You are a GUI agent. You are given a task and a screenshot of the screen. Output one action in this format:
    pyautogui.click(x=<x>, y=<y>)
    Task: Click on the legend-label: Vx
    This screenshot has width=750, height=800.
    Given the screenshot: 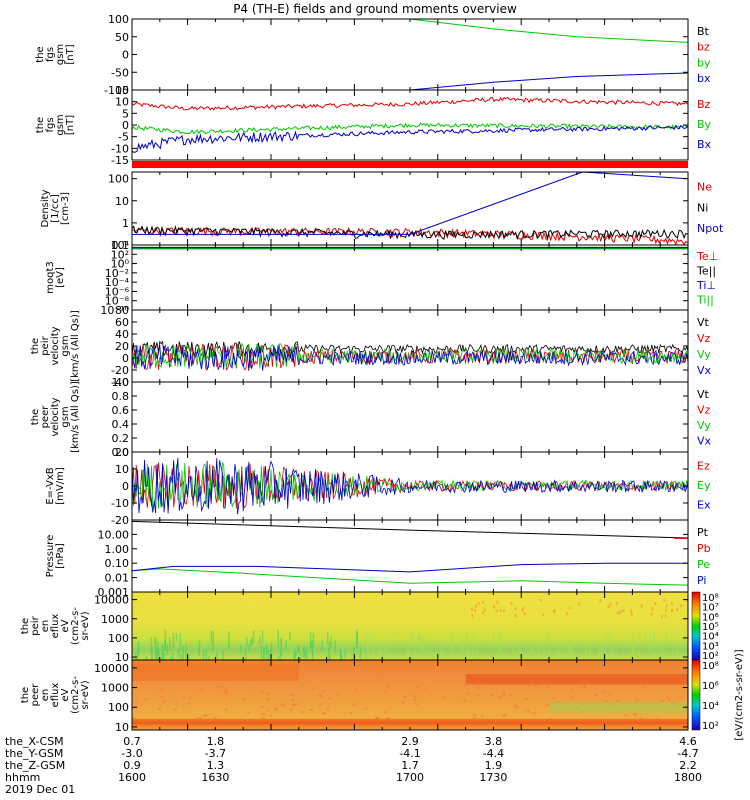 What is the action you would take?
    pyautogui.click(x=704, y=370)
    